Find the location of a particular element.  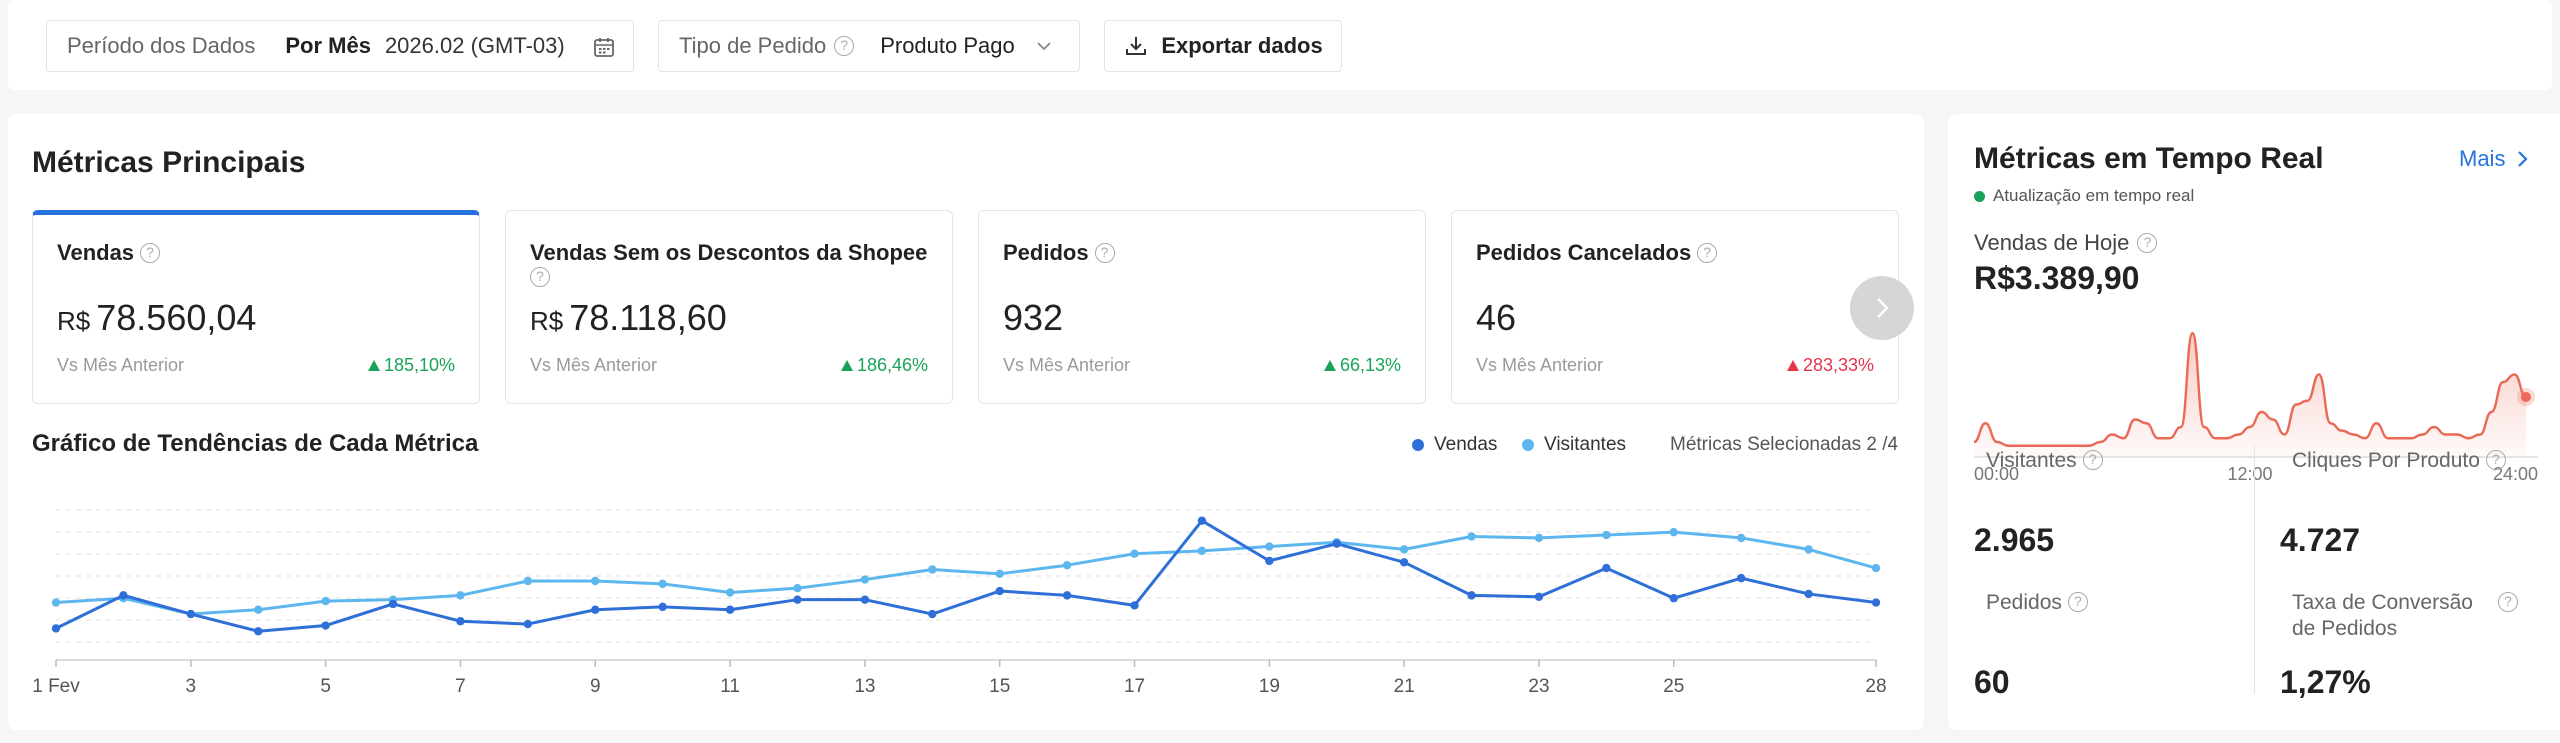

legend-vendas: Vendas is located at coordinates (1454, 445).